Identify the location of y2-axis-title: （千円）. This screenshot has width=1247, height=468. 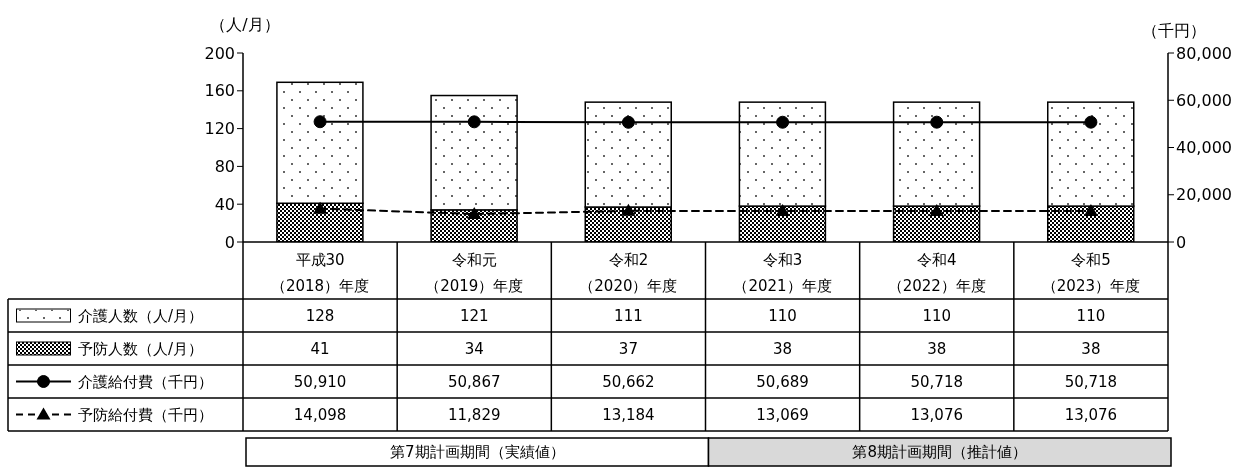
(1174, 30).